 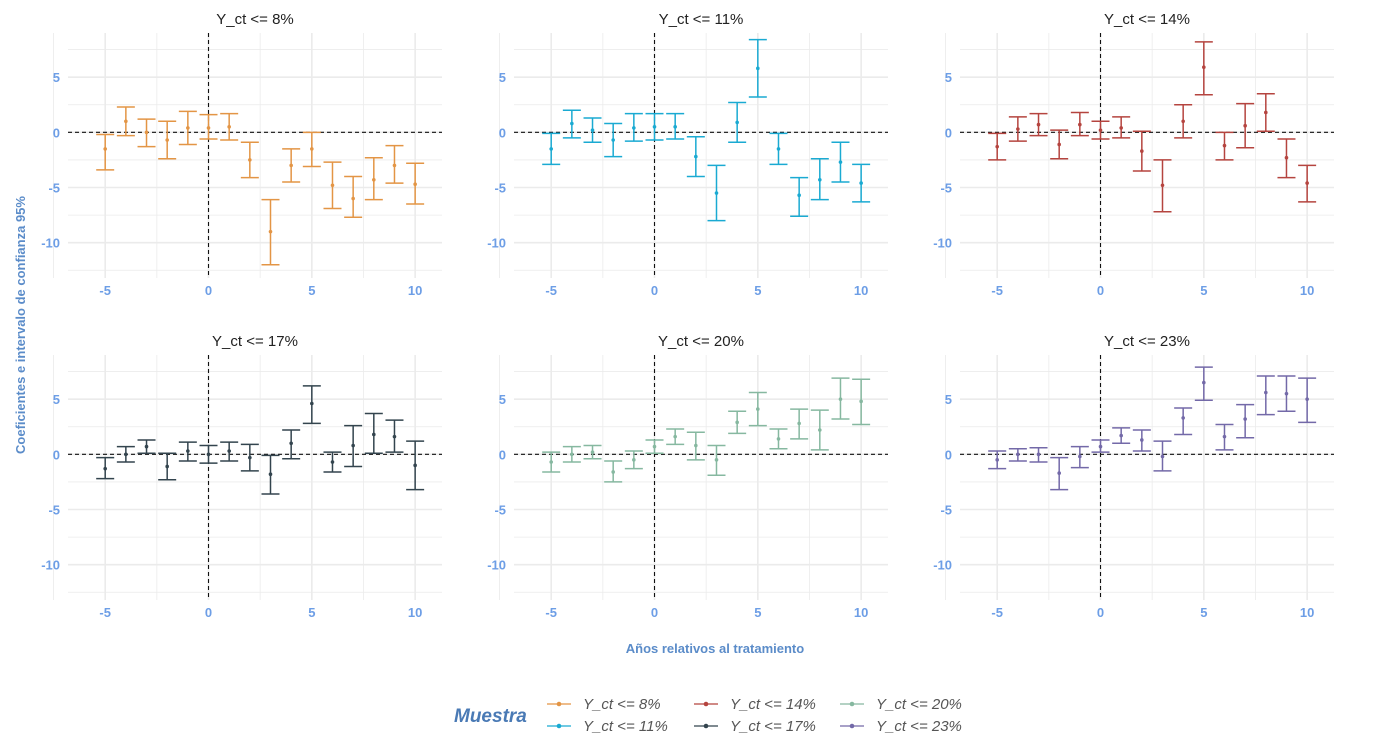 What do you see at coordinates (687, 476) in the screenshot?
I see `panel: Y_ct <= 20% 5 0 -5 -10 -5 0 5 10` at bounding box center [687, 476].